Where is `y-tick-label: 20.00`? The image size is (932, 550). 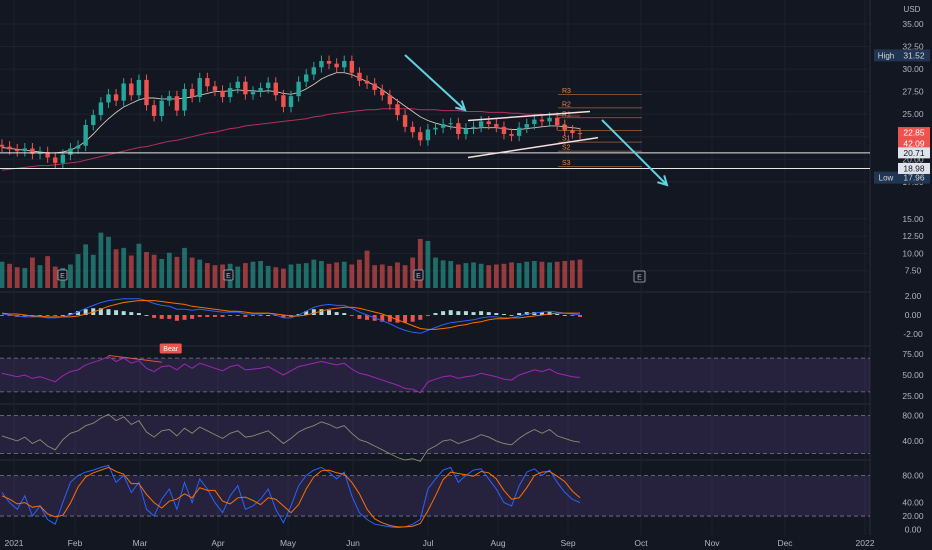
y-tick-label: 20.00 is located at coordinates (913, 159).